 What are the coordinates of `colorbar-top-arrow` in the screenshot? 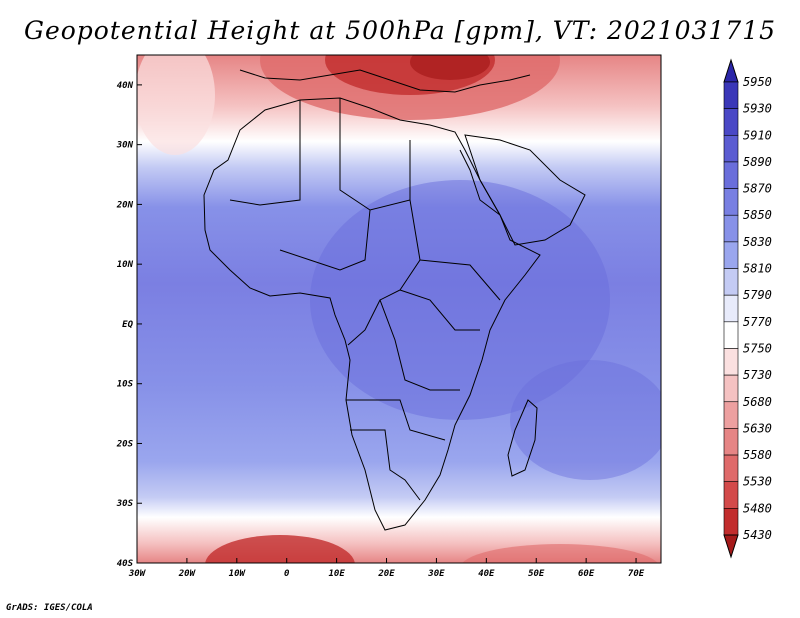 It's located at (731, 70).